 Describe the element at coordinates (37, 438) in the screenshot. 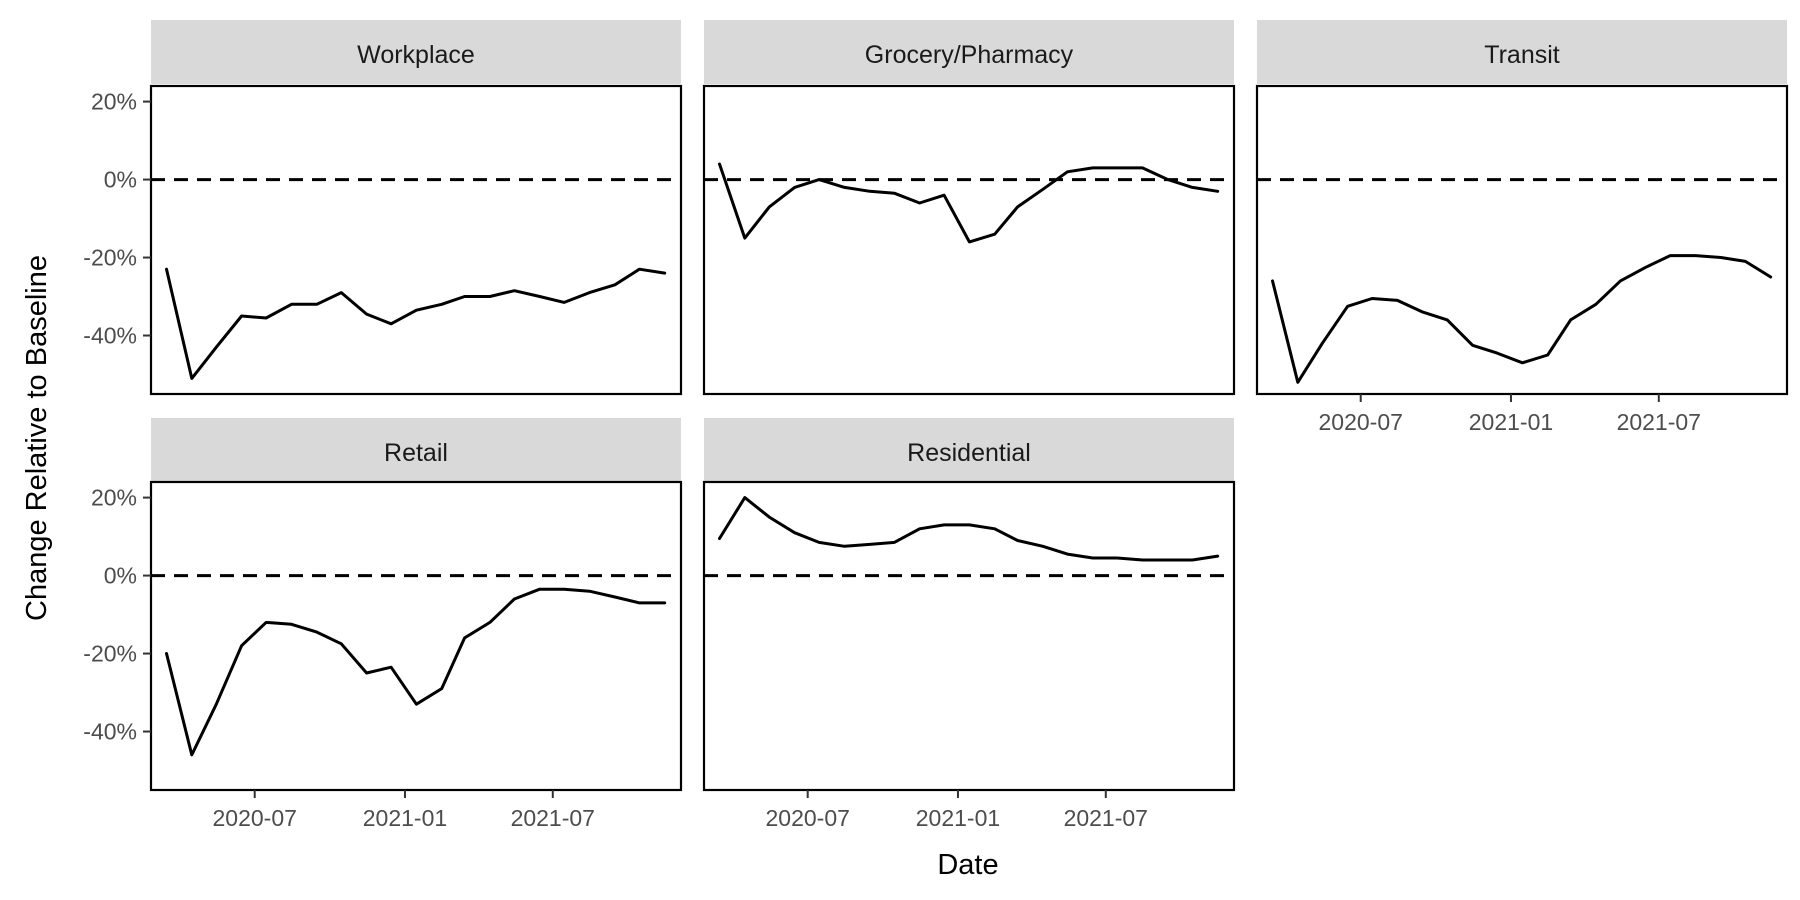

I see `y-axis-title: Change Relative to Baseline` at that location.